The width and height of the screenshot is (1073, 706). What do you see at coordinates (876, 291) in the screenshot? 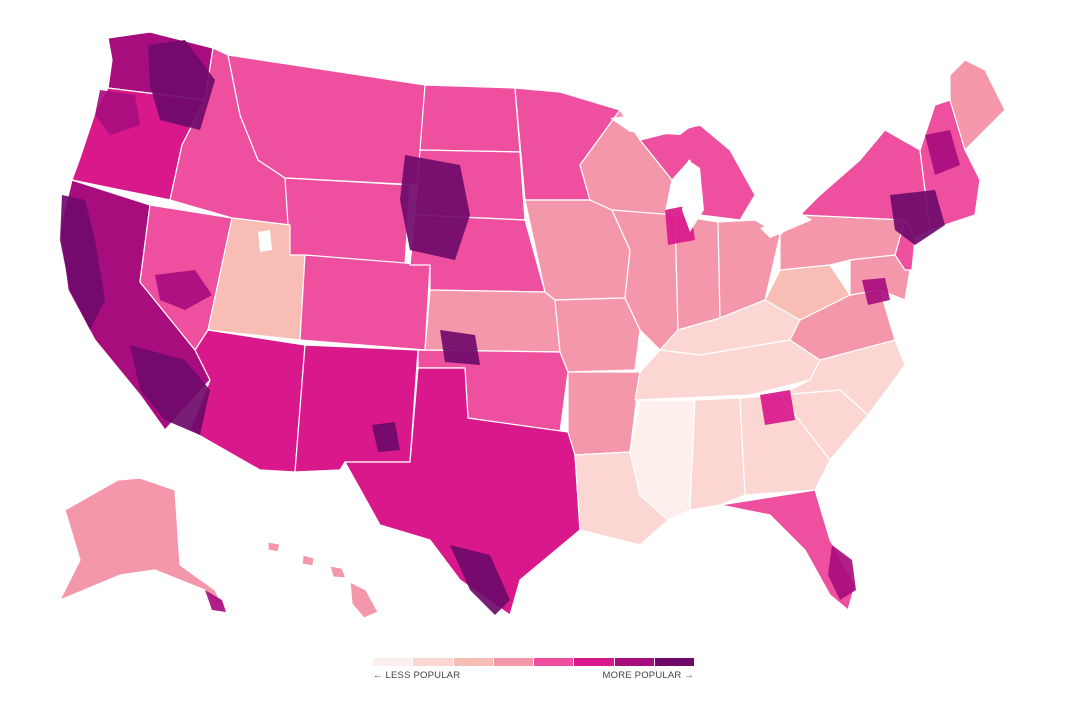
I see `hotspot-washington-dc-area` at bounding box center [876, 291].